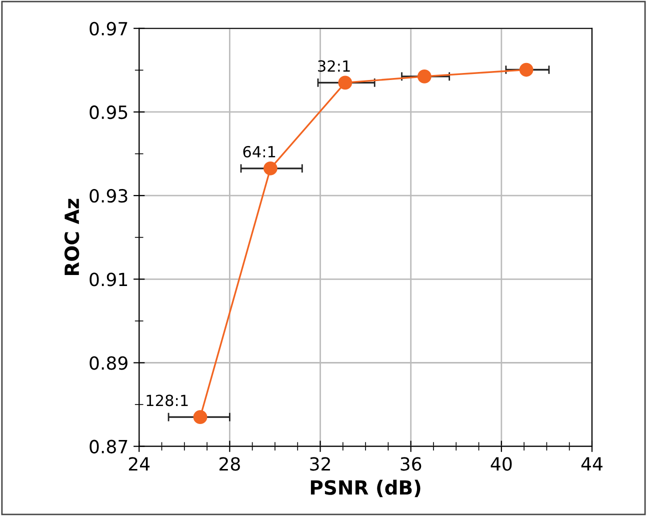 This screenshot has width=647, height=516. What do you see at coordinates (591, 463) in the screenshot?
I see `x-tick-label: 44` at bounding box center [591, 463].